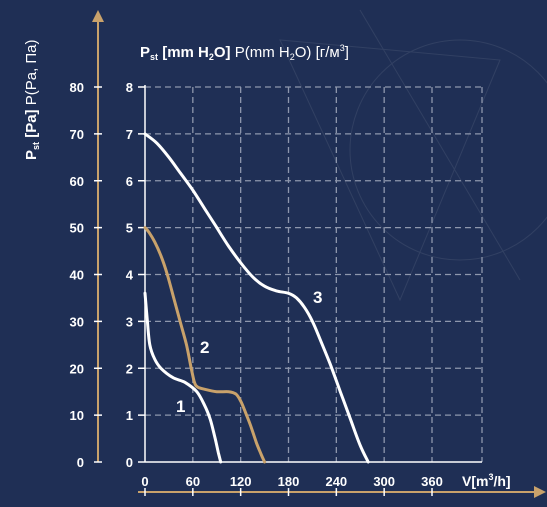 This screenshot has width=547, height=507. What do you see at coordinates (289, 481) in the screenshot?
I see `x-tick-label: 180` at bounding box center [289, 481].